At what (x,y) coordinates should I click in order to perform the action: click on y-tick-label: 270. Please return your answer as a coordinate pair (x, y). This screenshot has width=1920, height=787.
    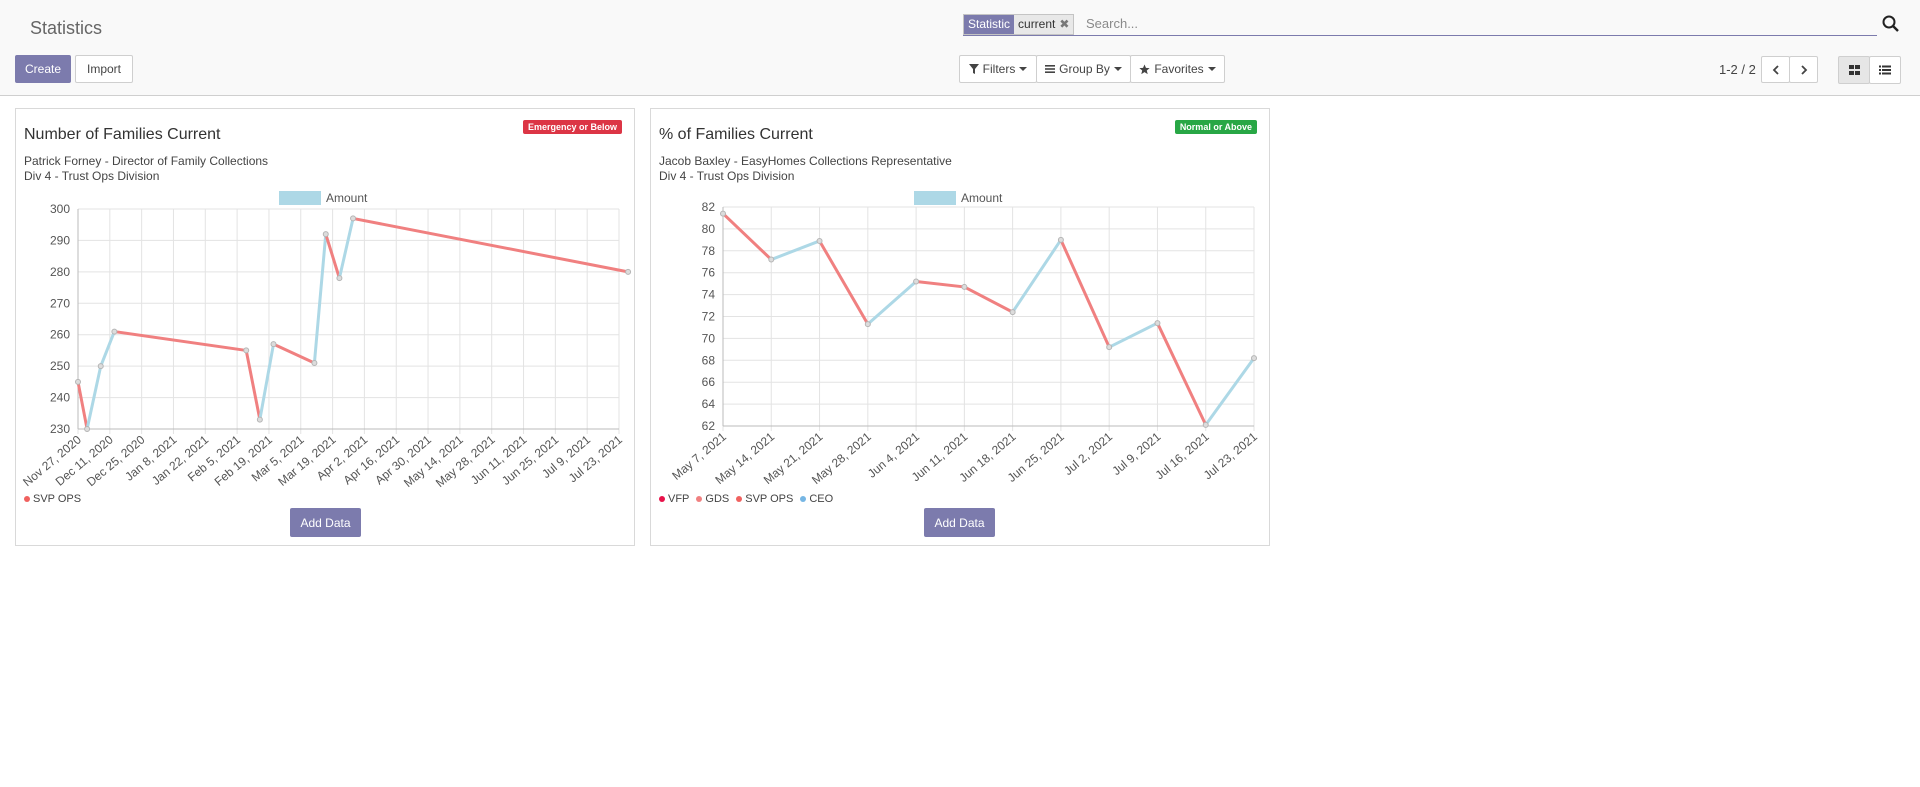
    Looking at the image, I should click on (60, 303).